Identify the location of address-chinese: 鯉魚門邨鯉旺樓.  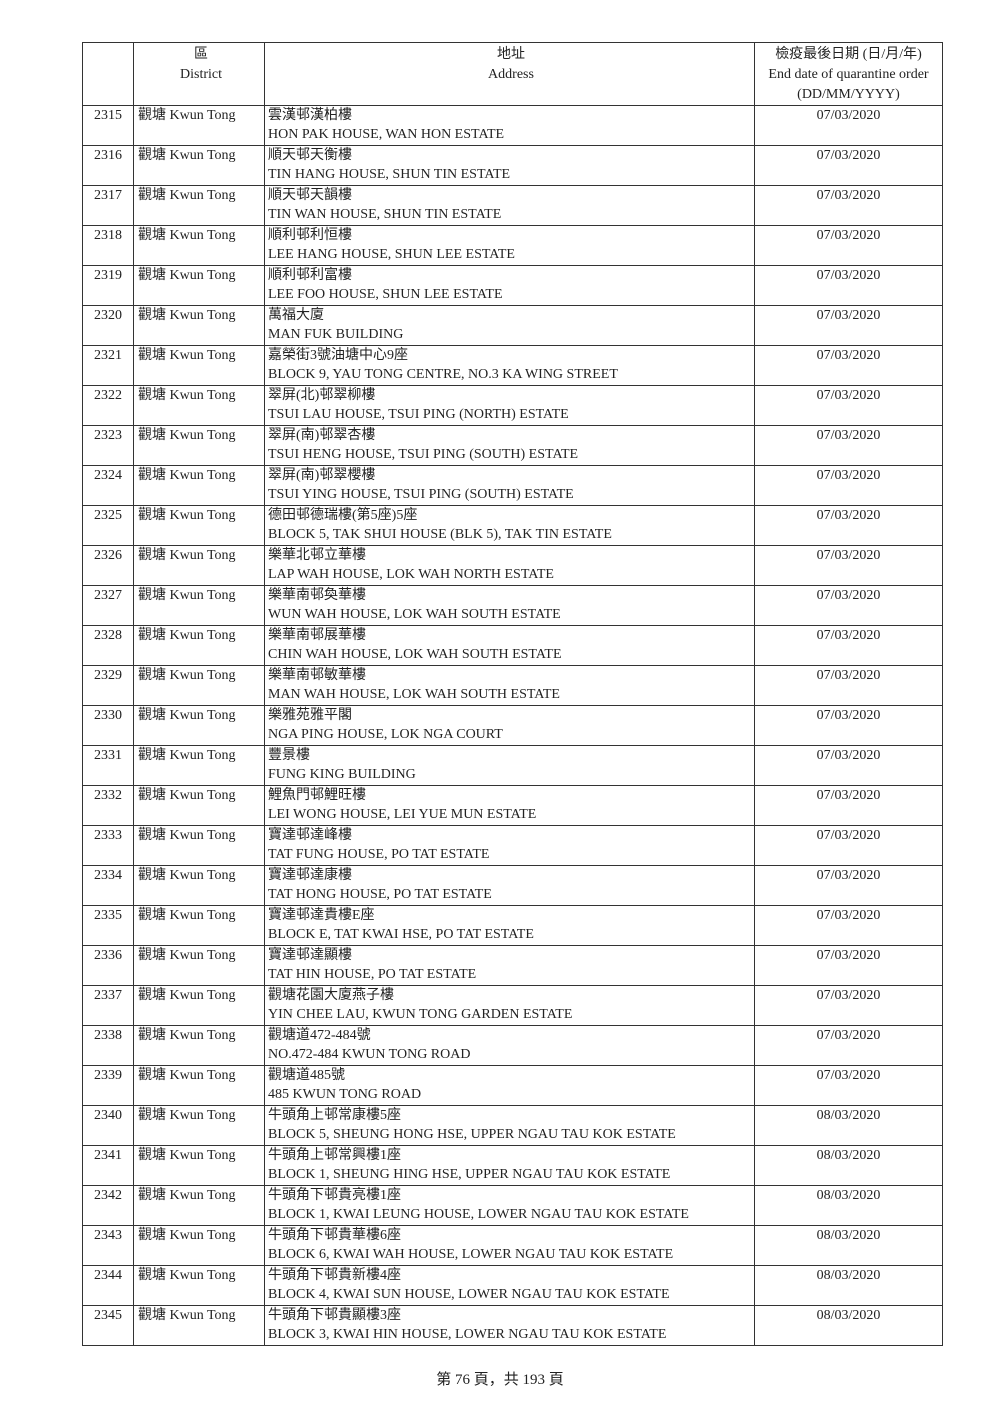
(317, 795).